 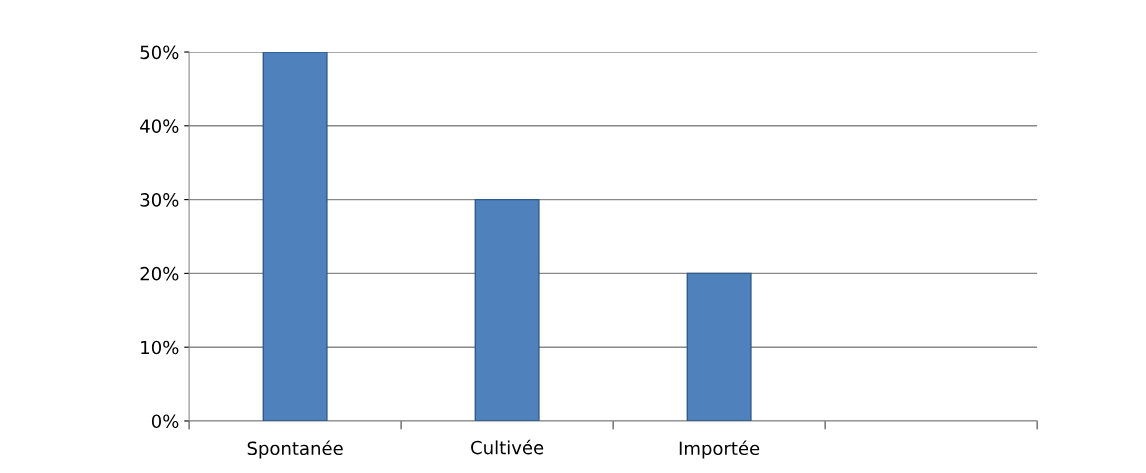 I want to click on x-tick-label: Cultivée, so click(x=507, y=447).